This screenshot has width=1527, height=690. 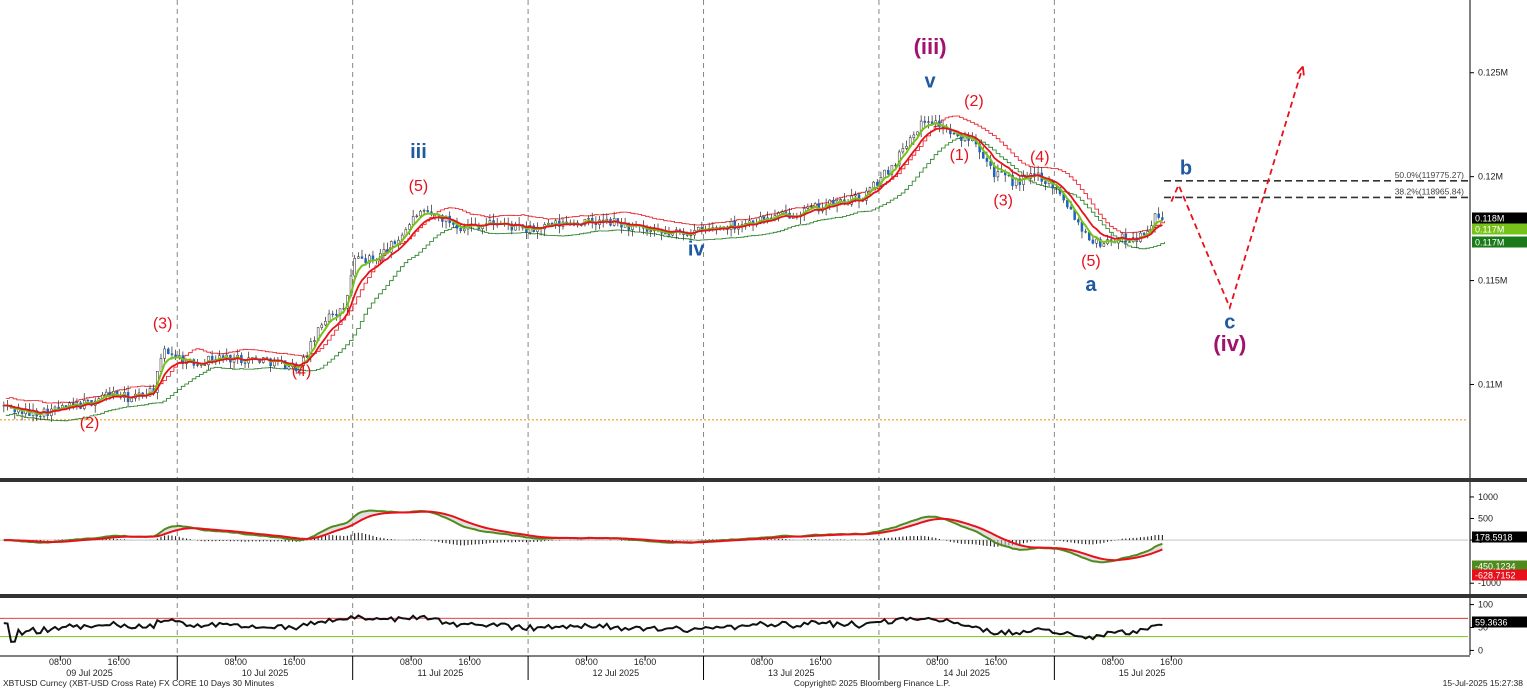 What do you see at coordinates (930, 46) in the screenshot?
I see `wave-label-0: (iii)` at bounding box center [930, 46].